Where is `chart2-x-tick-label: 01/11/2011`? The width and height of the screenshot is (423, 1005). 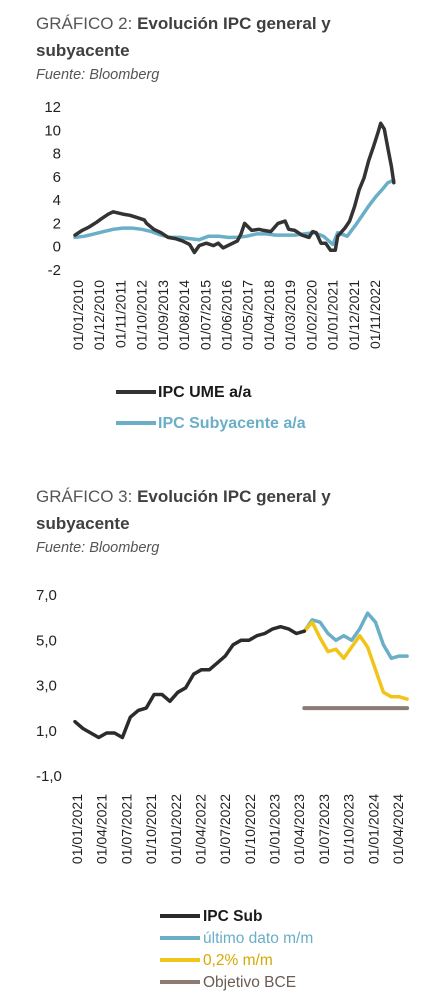
chart2-x-tick-label: 01/11/2011 is located at coordinates (120, 314).